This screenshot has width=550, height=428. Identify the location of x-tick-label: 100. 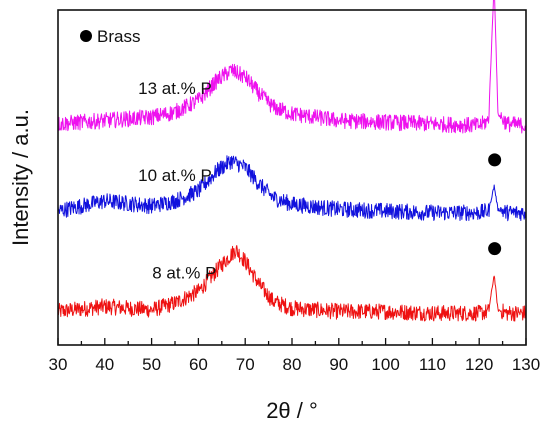
(385, 364).